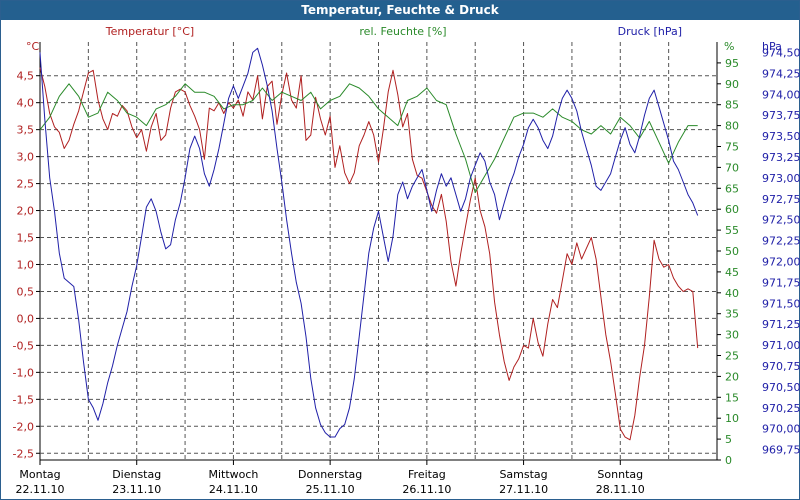 The image size is (800, 500). What do you see at coordinates (781, 450) in the screenshot?
I see `pressure-tick-label: 969,75` at bounding box center [781, 450].